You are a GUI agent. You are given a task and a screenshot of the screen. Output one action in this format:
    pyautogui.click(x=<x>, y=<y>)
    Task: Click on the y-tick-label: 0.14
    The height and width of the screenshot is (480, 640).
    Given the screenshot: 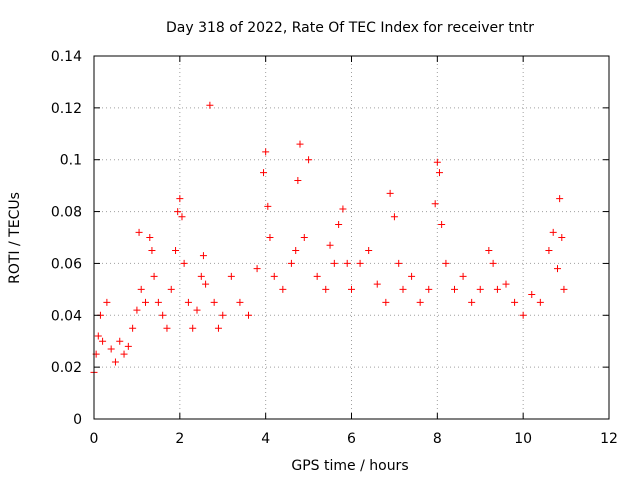 What is the action you would take?
    pyautogui.click(x=66, y=57)
    